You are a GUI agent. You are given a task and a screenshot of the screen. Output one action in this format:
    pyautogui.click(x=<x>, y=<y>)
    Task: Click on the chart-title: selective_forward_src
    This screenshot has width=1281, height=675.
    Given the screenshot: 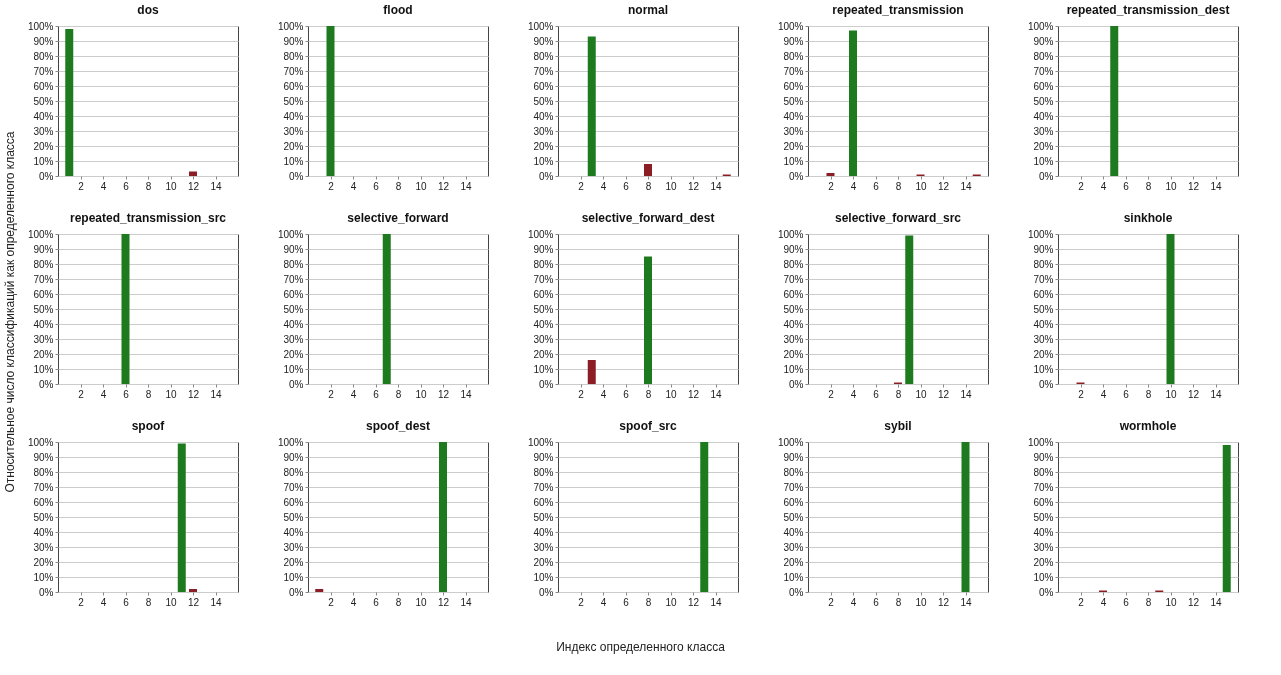 What is the action you would take?
    pyautogui.click(x=898, y=218)
    